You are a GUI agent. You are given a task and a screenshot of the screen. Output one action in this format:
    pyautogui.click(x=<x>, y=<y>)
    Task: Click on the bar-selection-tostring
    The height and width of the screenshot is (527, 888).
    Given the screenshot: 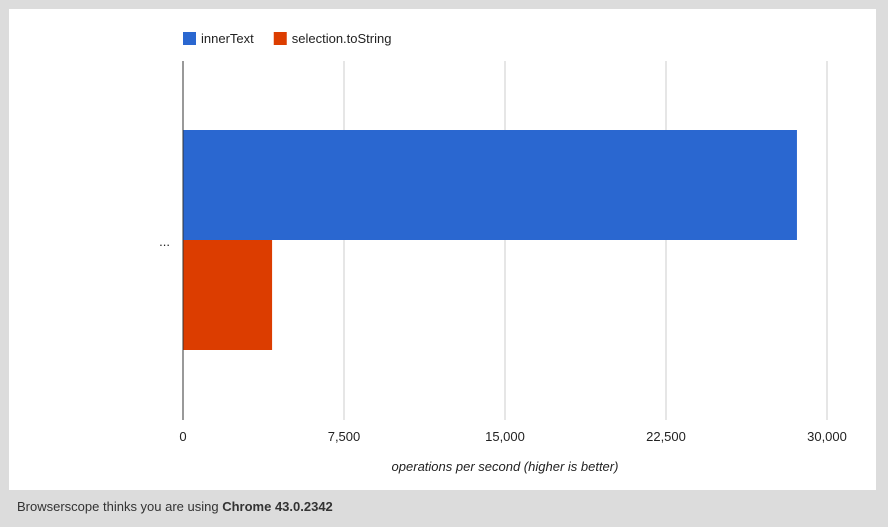 What is the action you would take?
    pyautogui.click(x=228, y=295)
    